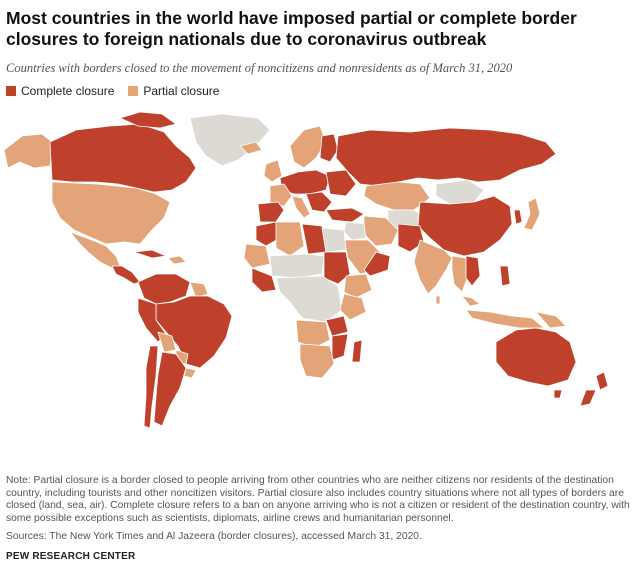  What do you see at coordinates (297, 266) in the screenshot?
I see `region-sahel` at bounding box center [297, 266].